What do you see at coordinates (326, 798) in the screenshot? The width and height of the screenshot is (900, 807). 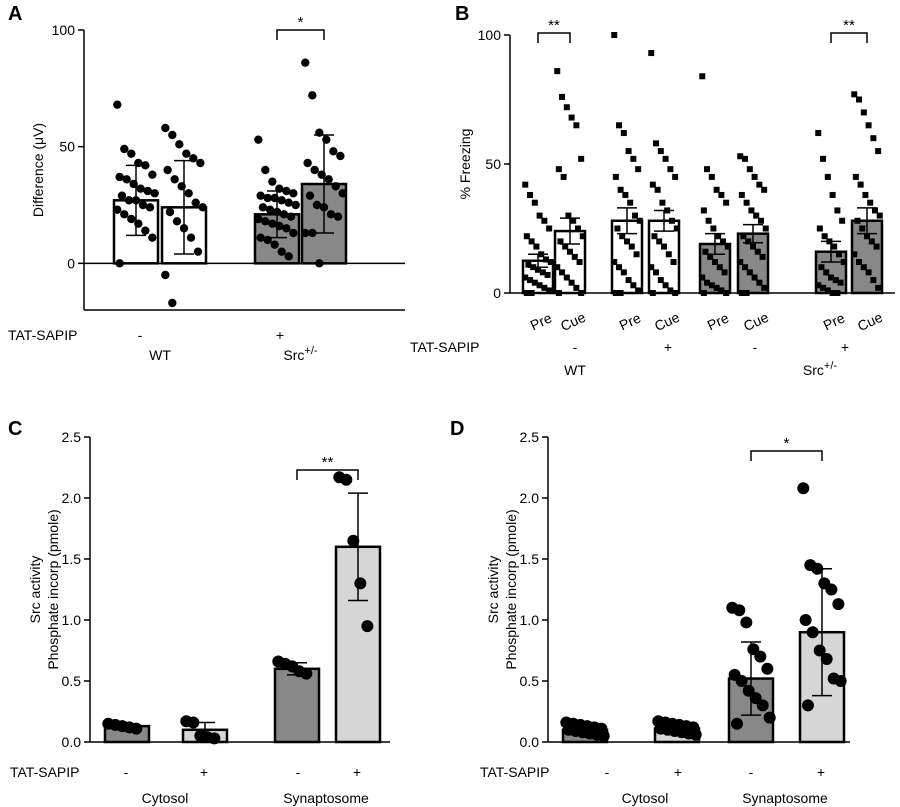 I see `group-label: Synaptosome` at bounding box center [326, 798].